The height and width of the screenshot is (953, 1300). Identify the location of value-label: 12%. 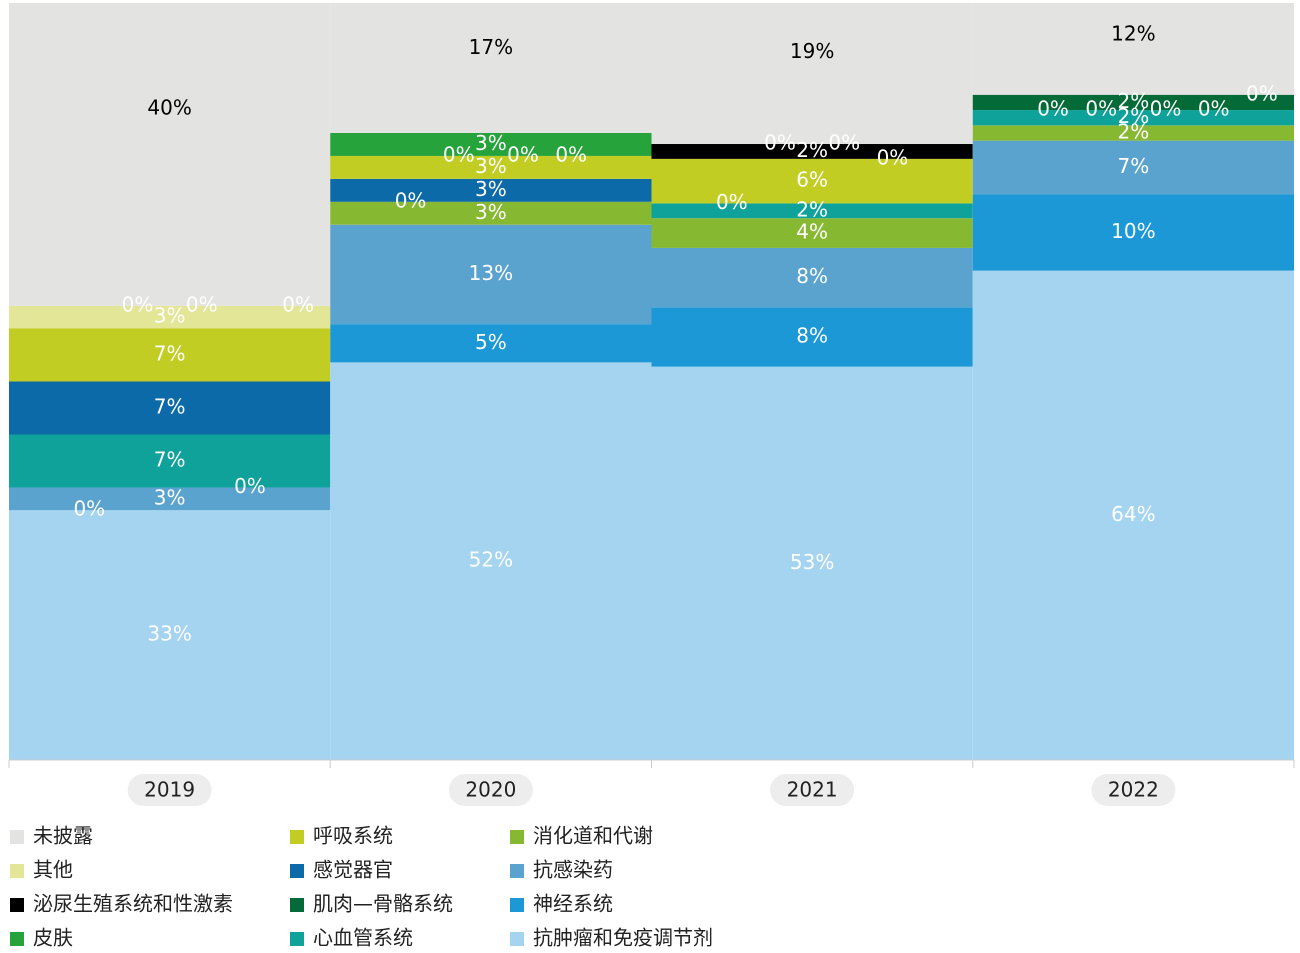
(1133, 34).